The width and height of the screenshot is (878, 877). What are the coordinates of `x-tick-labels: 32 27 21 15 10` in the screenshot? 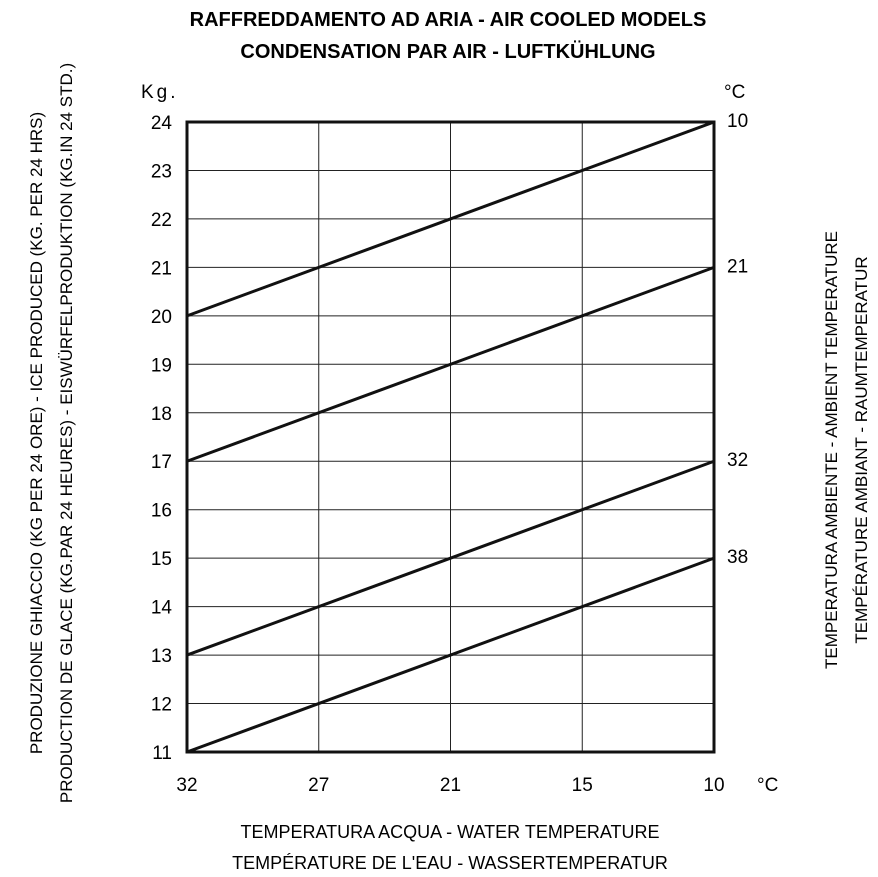 It's located at (450, 785).